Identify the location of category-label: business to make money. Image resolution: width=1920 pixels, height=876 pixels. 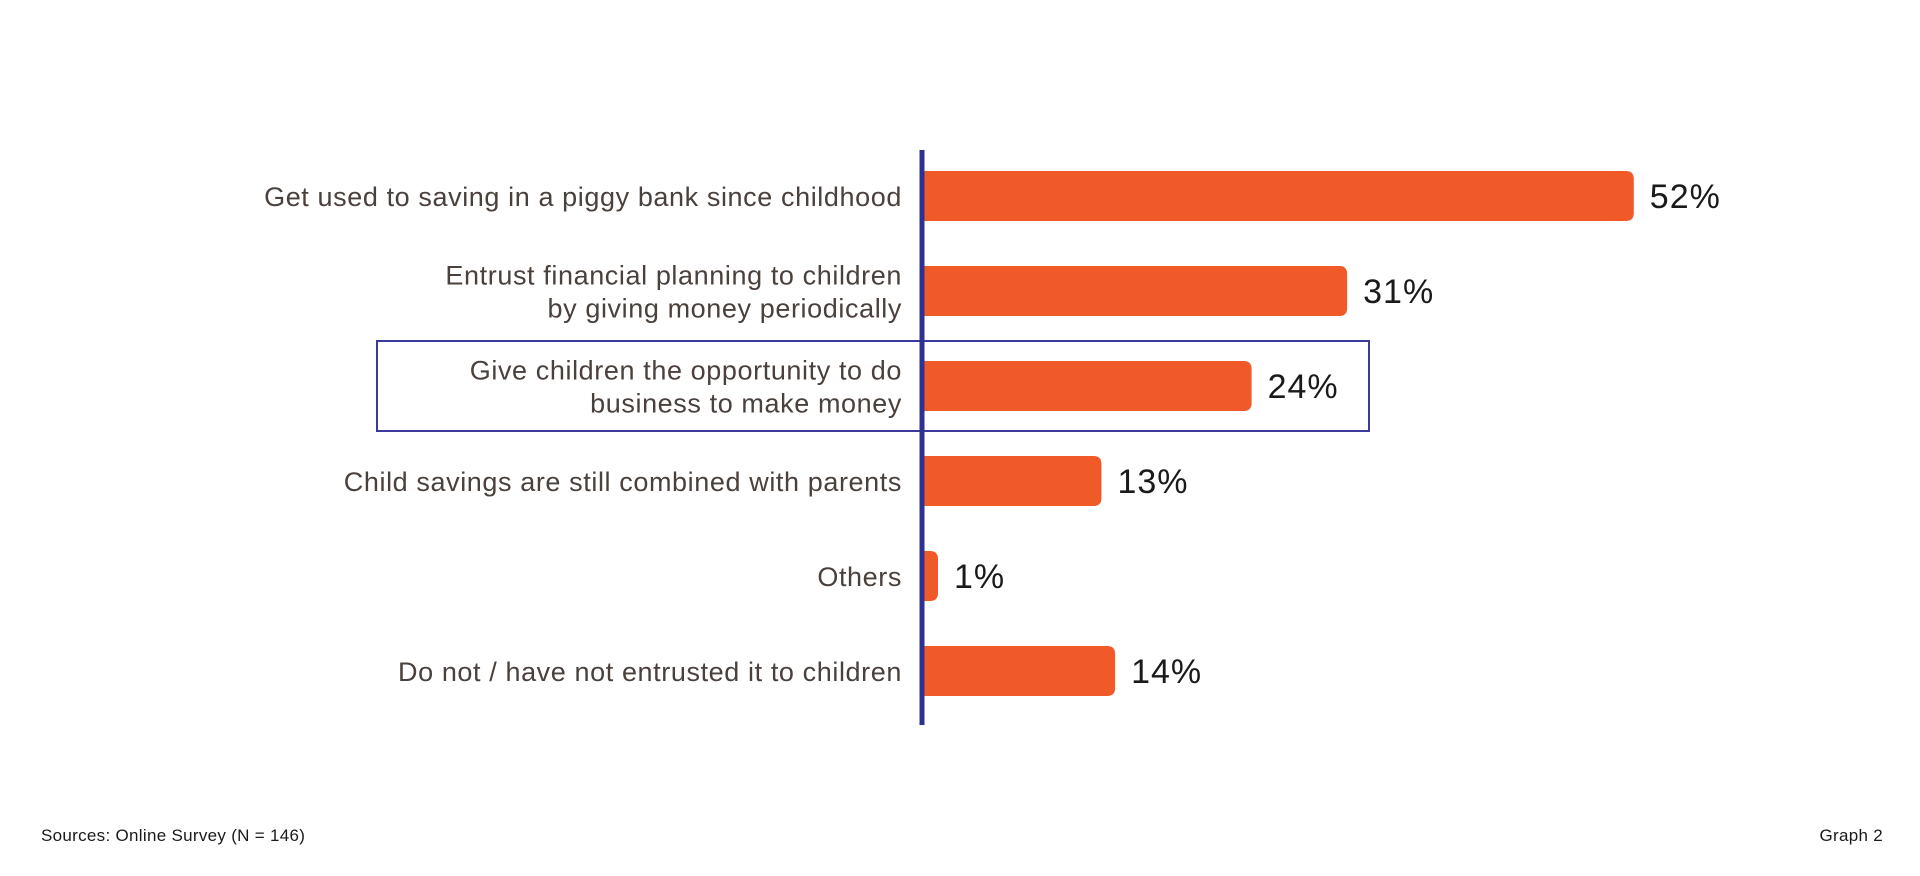
(746, 404).